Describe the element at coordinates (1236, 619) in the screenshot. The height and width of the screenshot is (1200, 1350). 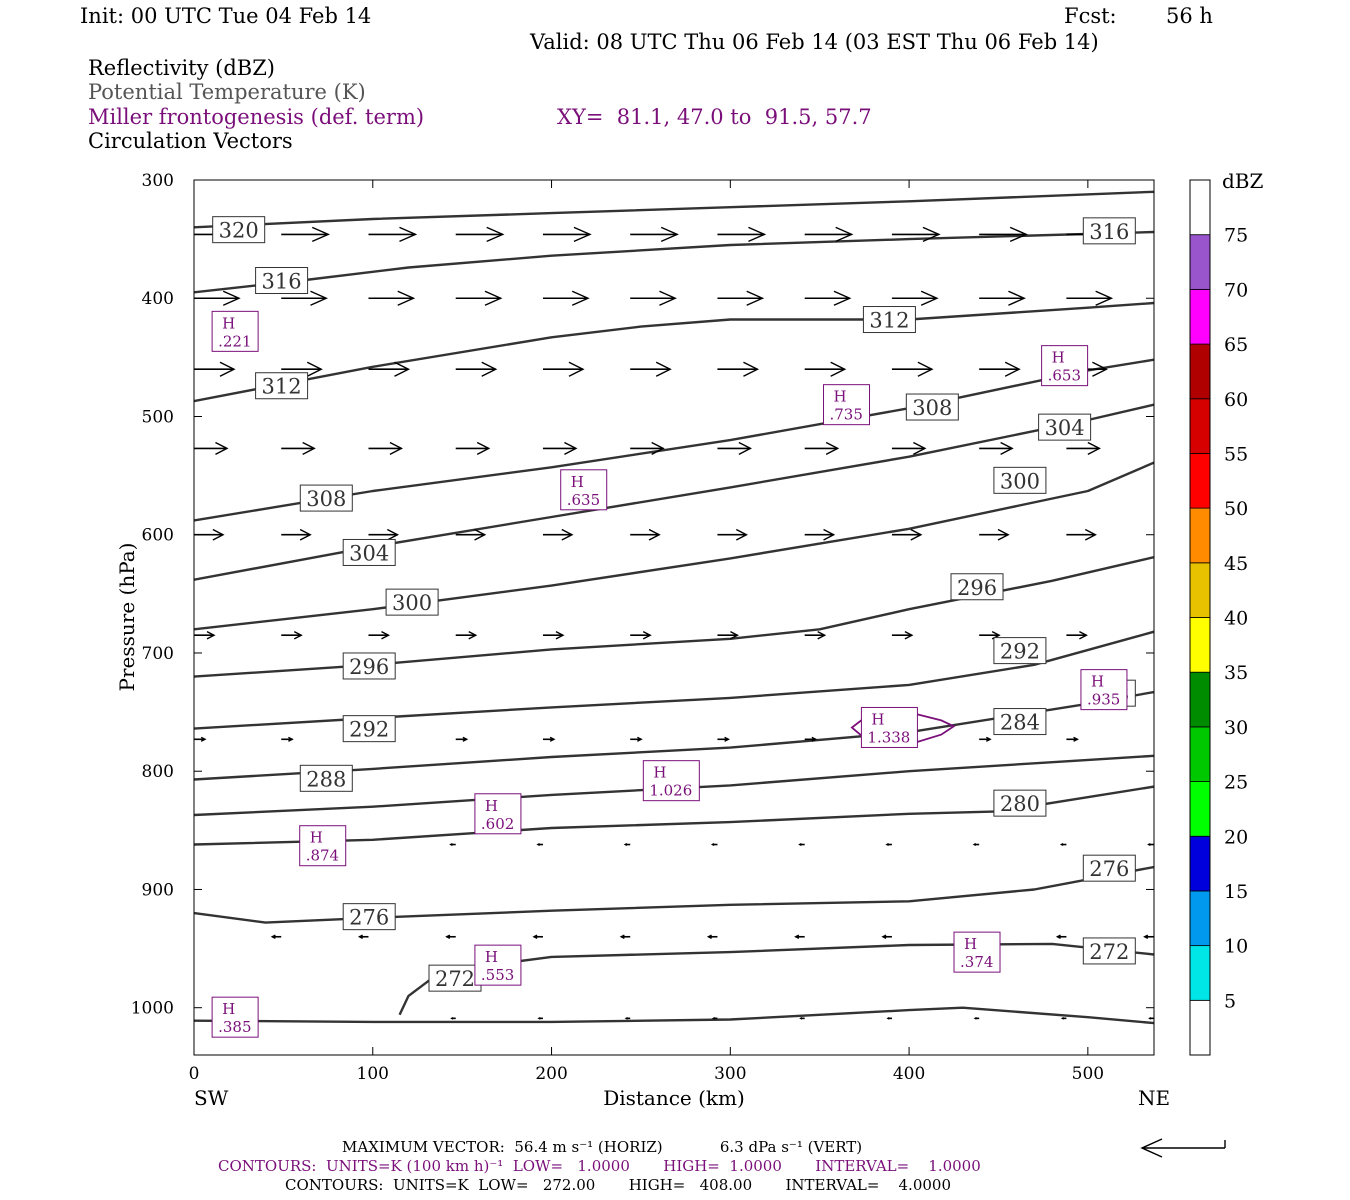
I see `colorbar-label: 40` at that location.